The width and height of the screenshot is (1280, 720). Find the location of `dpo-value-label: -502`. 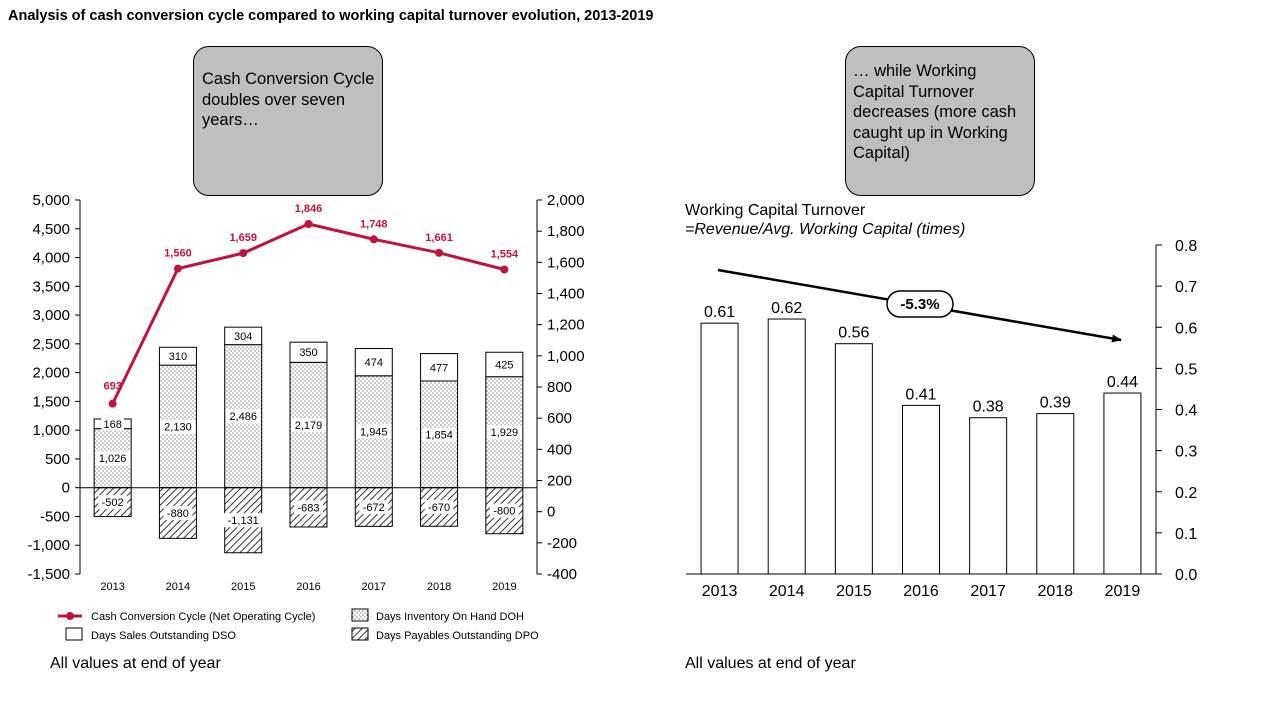

dpo-value-label: -502 is located at coordinates (113, 503).